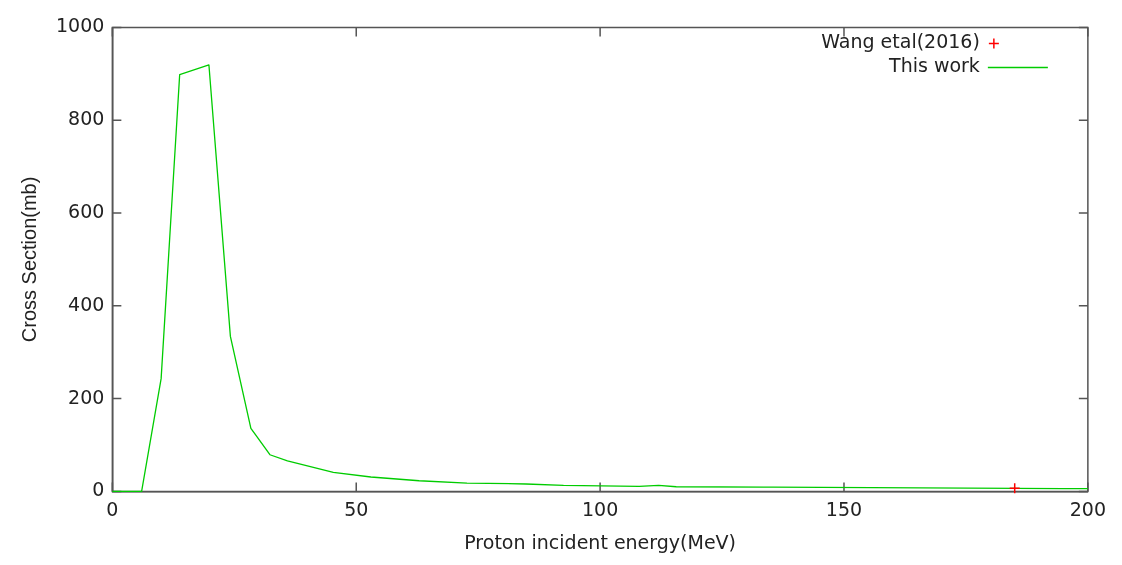 The height and width of the screenshot is (565, 1122). Describe the element at coordinates (28, 259) in the screenshot. I see `y-axis-title: Cross Section(mb)` at that location.